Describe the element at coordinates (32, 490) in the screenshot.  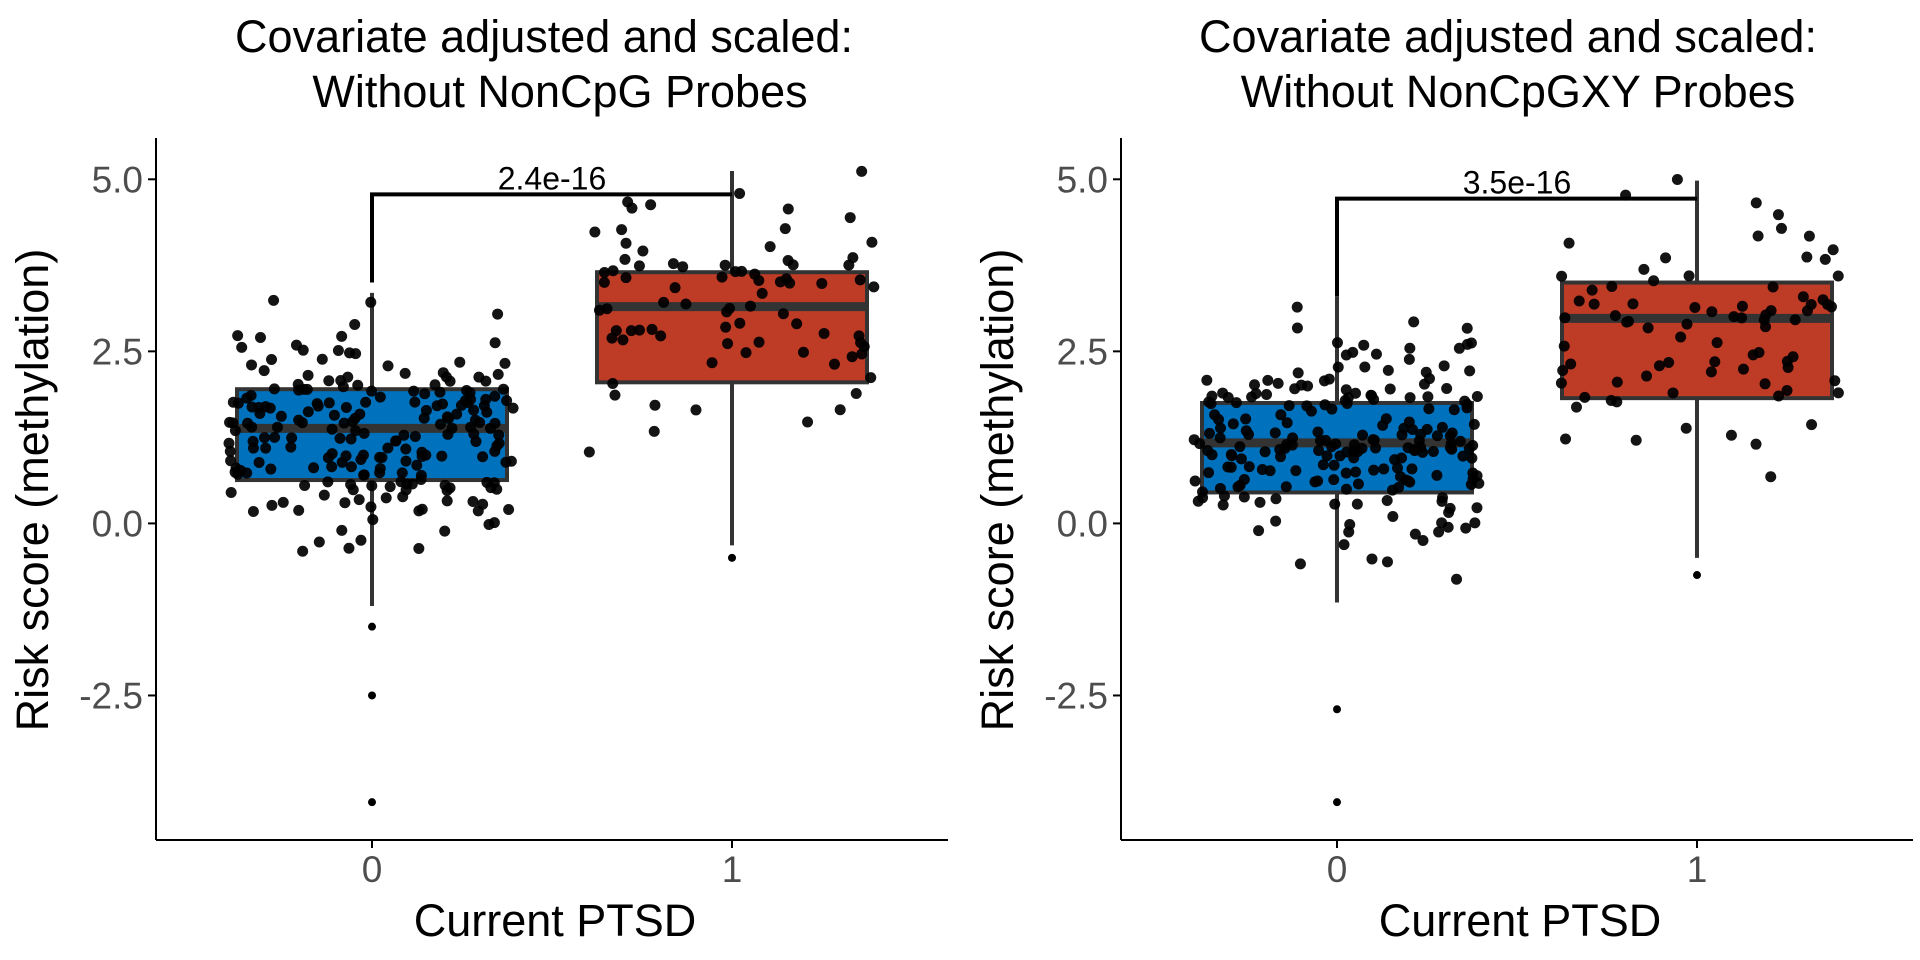
I see `y-axis-label: Risk score (methylation)` at that location.